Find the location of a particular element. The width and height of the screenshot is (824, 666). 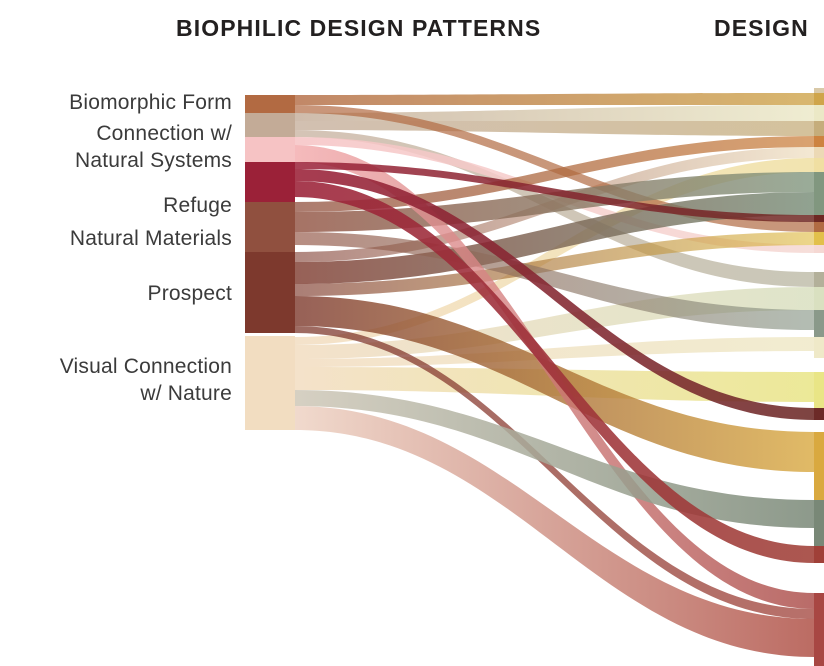

left-column-title: BIOPHILIC DESIGN PATTERNS is located at coordinates (359, 28).